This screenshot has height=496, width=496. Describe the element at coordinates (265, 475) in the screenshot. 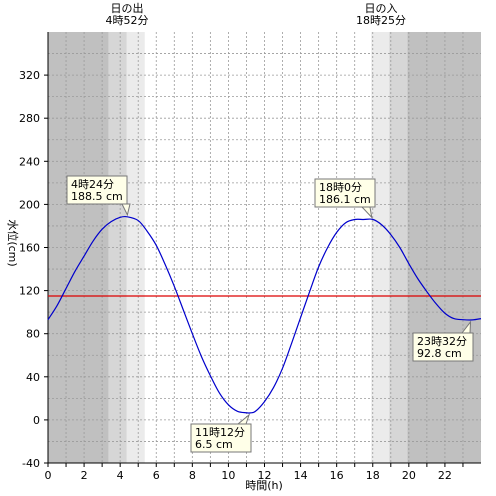

I see `x-tick-label: 12` at that location.